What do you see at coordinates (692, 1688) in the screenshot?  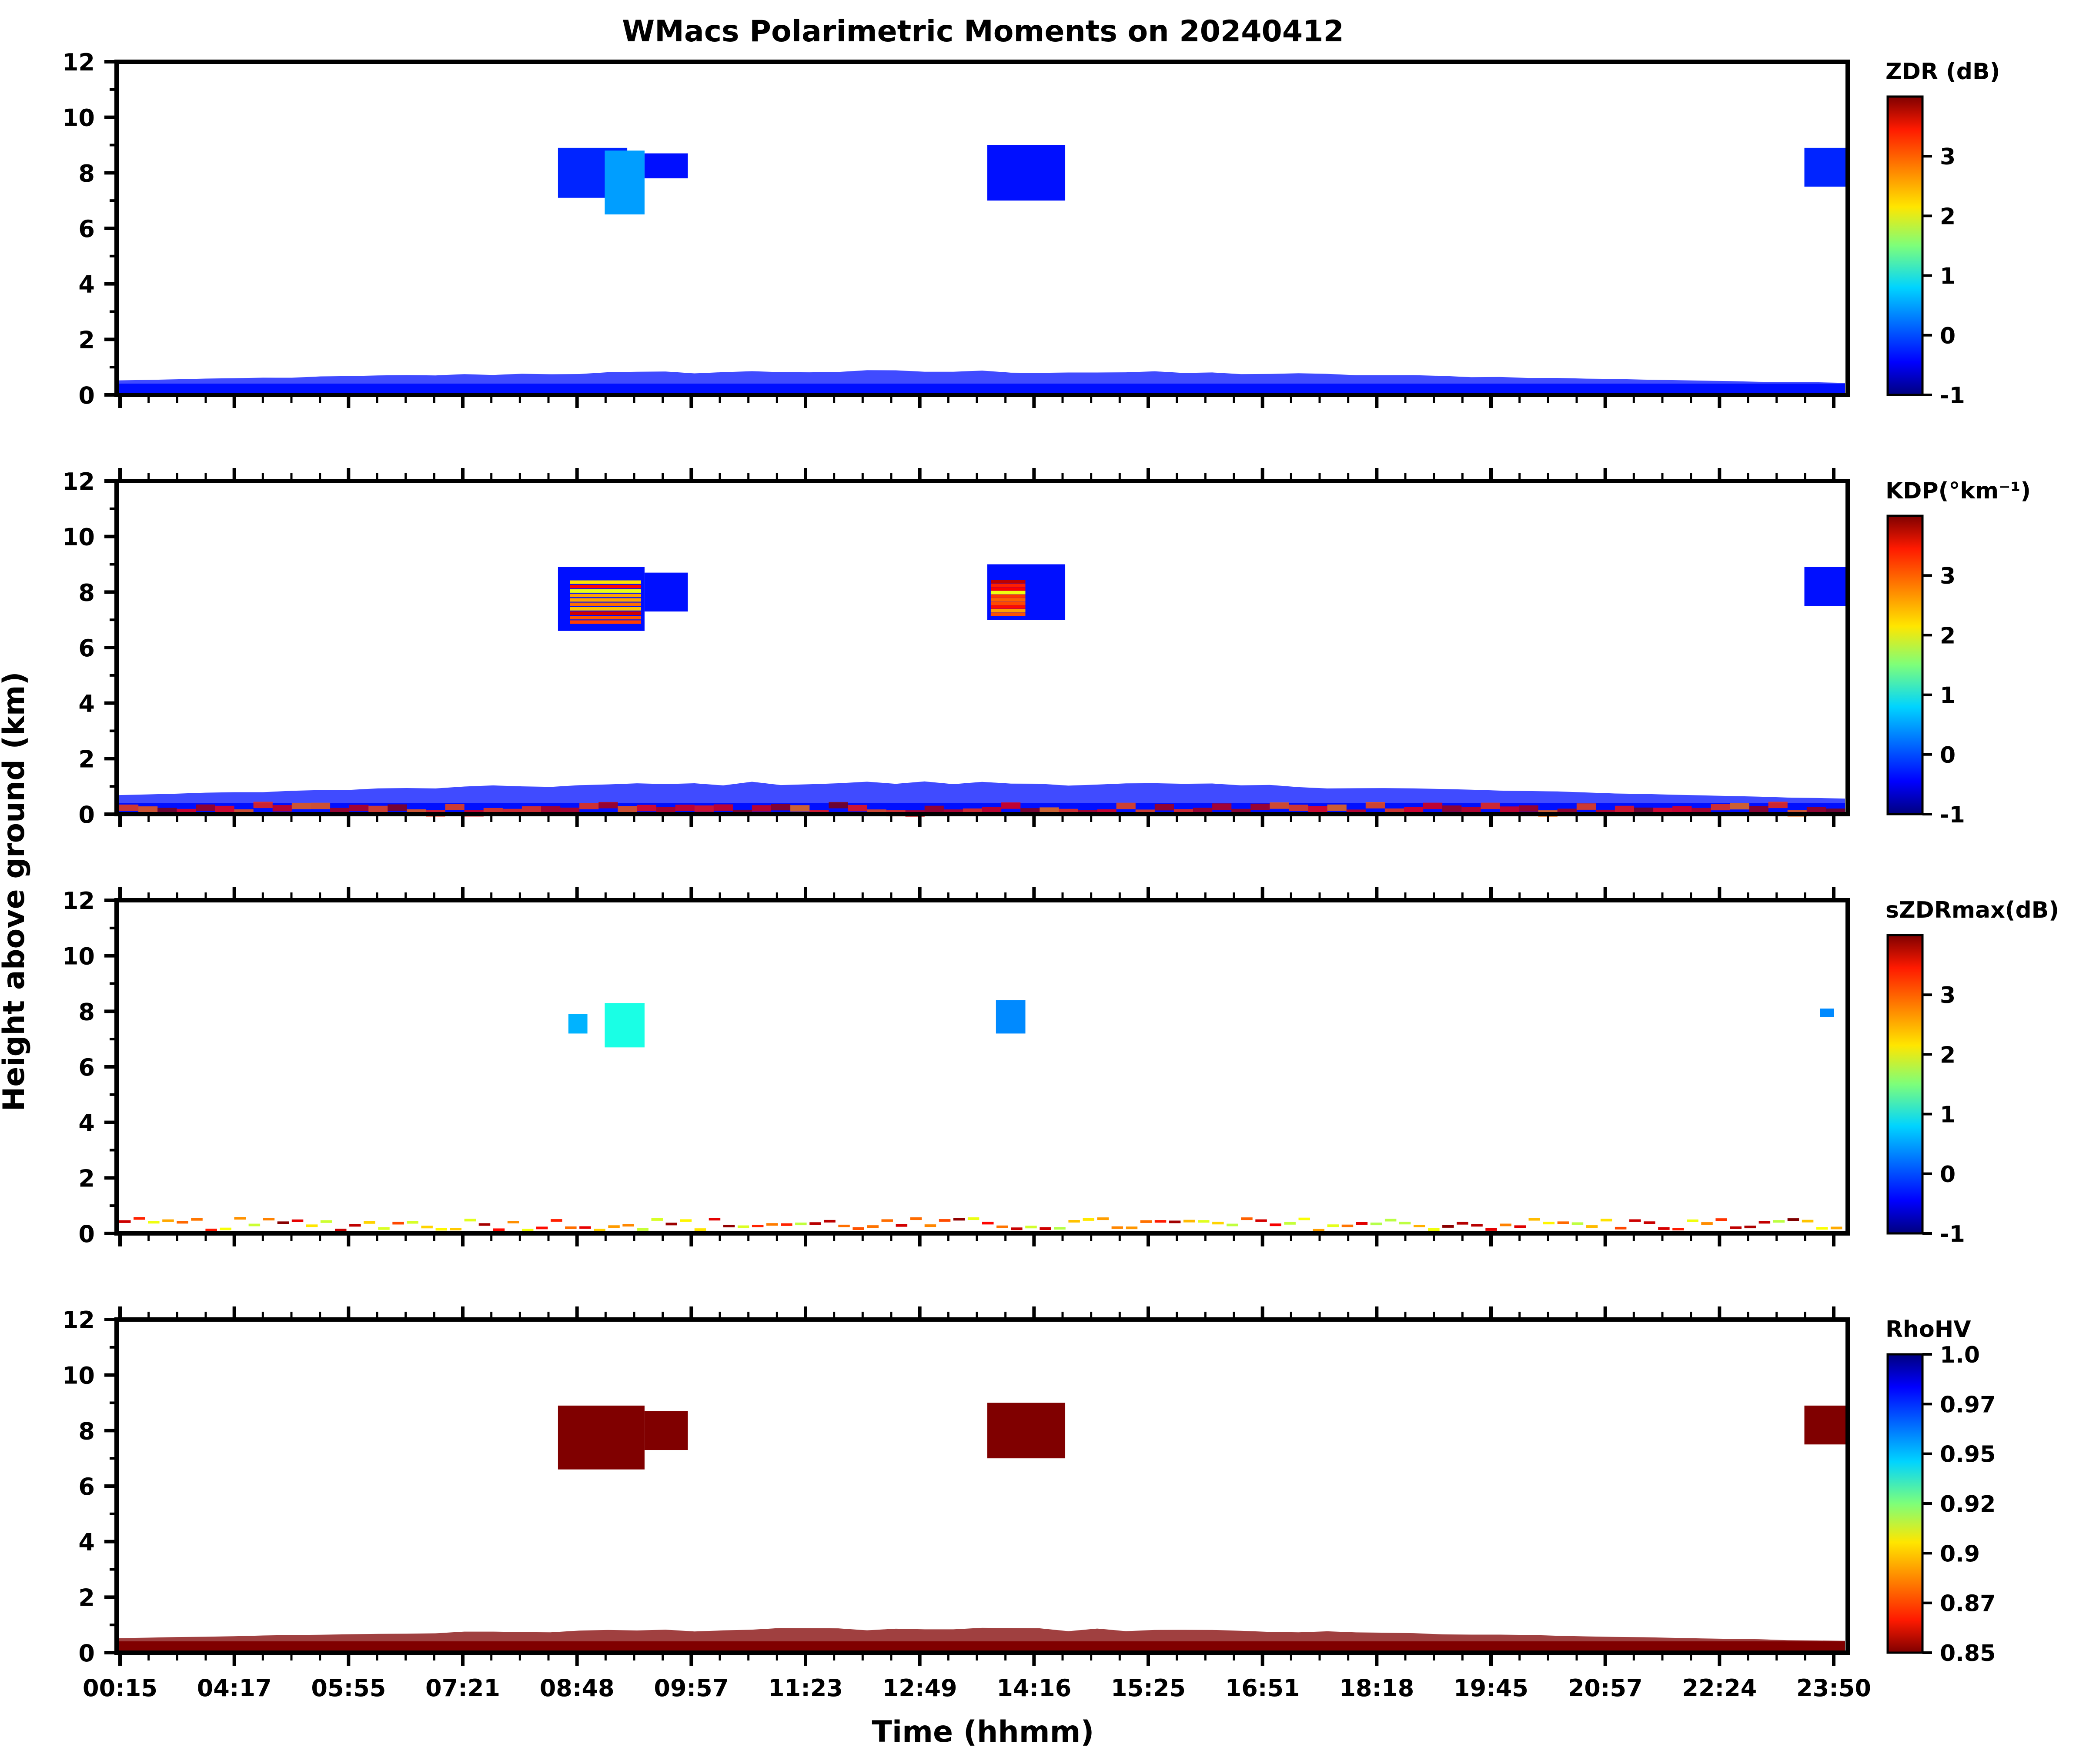 I see `x-tick-label: 09:57` at bounding box center [692, 1688].